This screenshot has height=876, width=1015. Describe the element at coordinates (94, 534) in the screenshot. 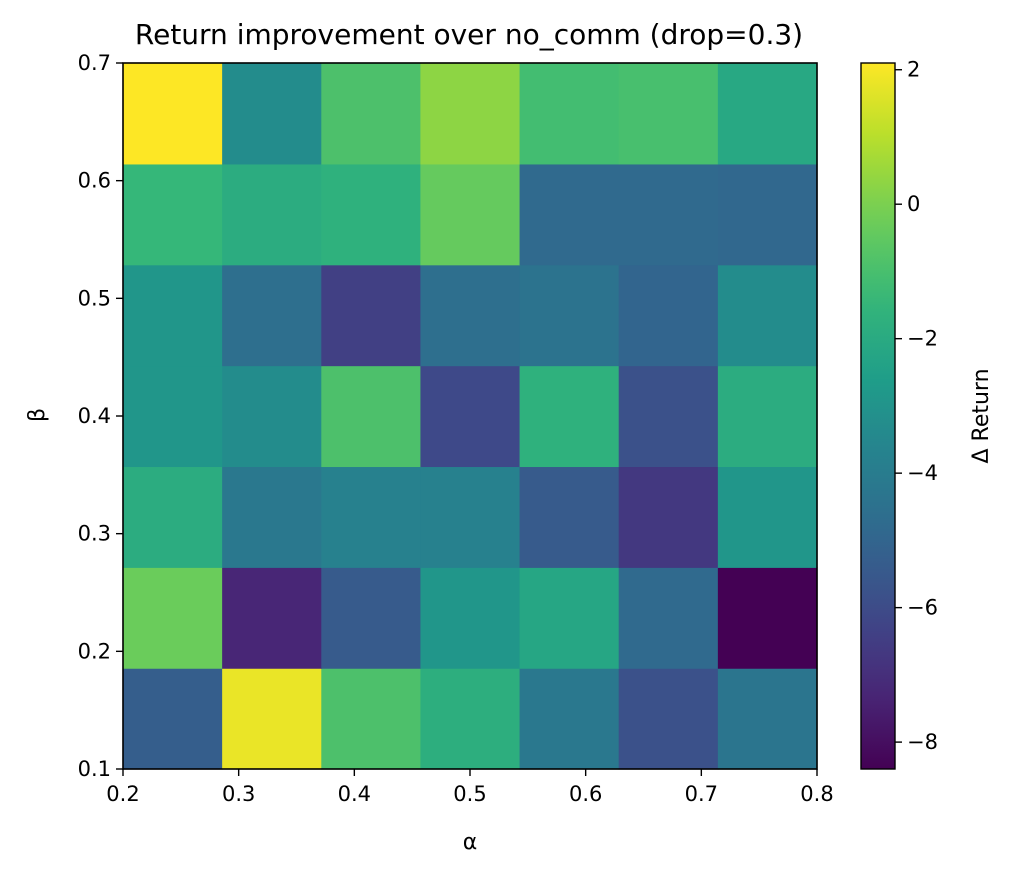

I see `y-tick-label: 0.3` at that location.